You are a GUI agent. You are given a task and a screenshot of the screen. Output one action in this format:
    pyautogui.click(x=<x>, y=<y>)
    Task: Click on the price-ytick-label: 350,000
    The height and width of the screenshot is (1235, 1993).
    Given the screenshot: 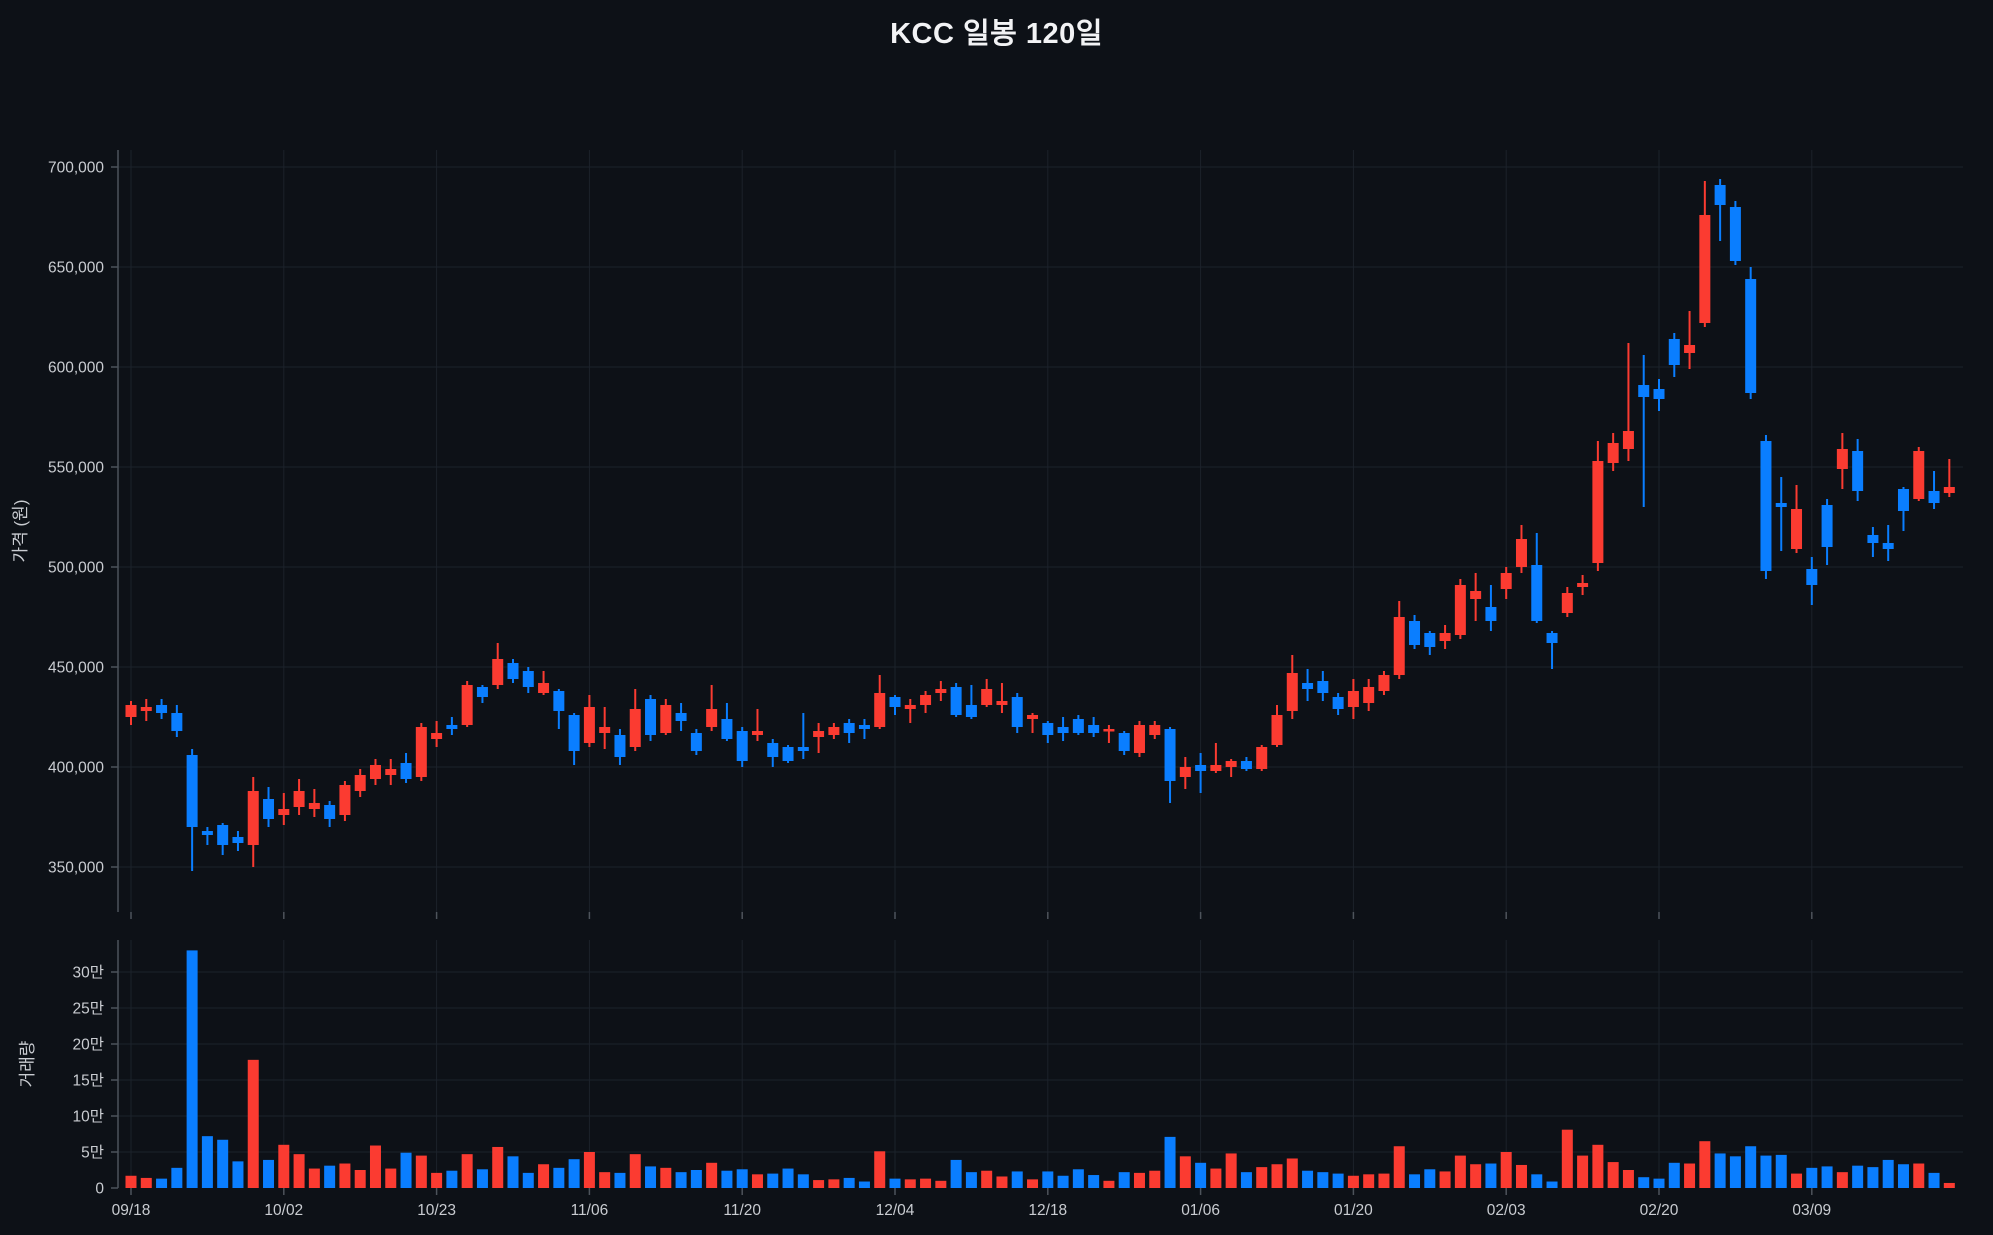 What is the action you would take?
    pyautogui.click(x=76, y=868)
    